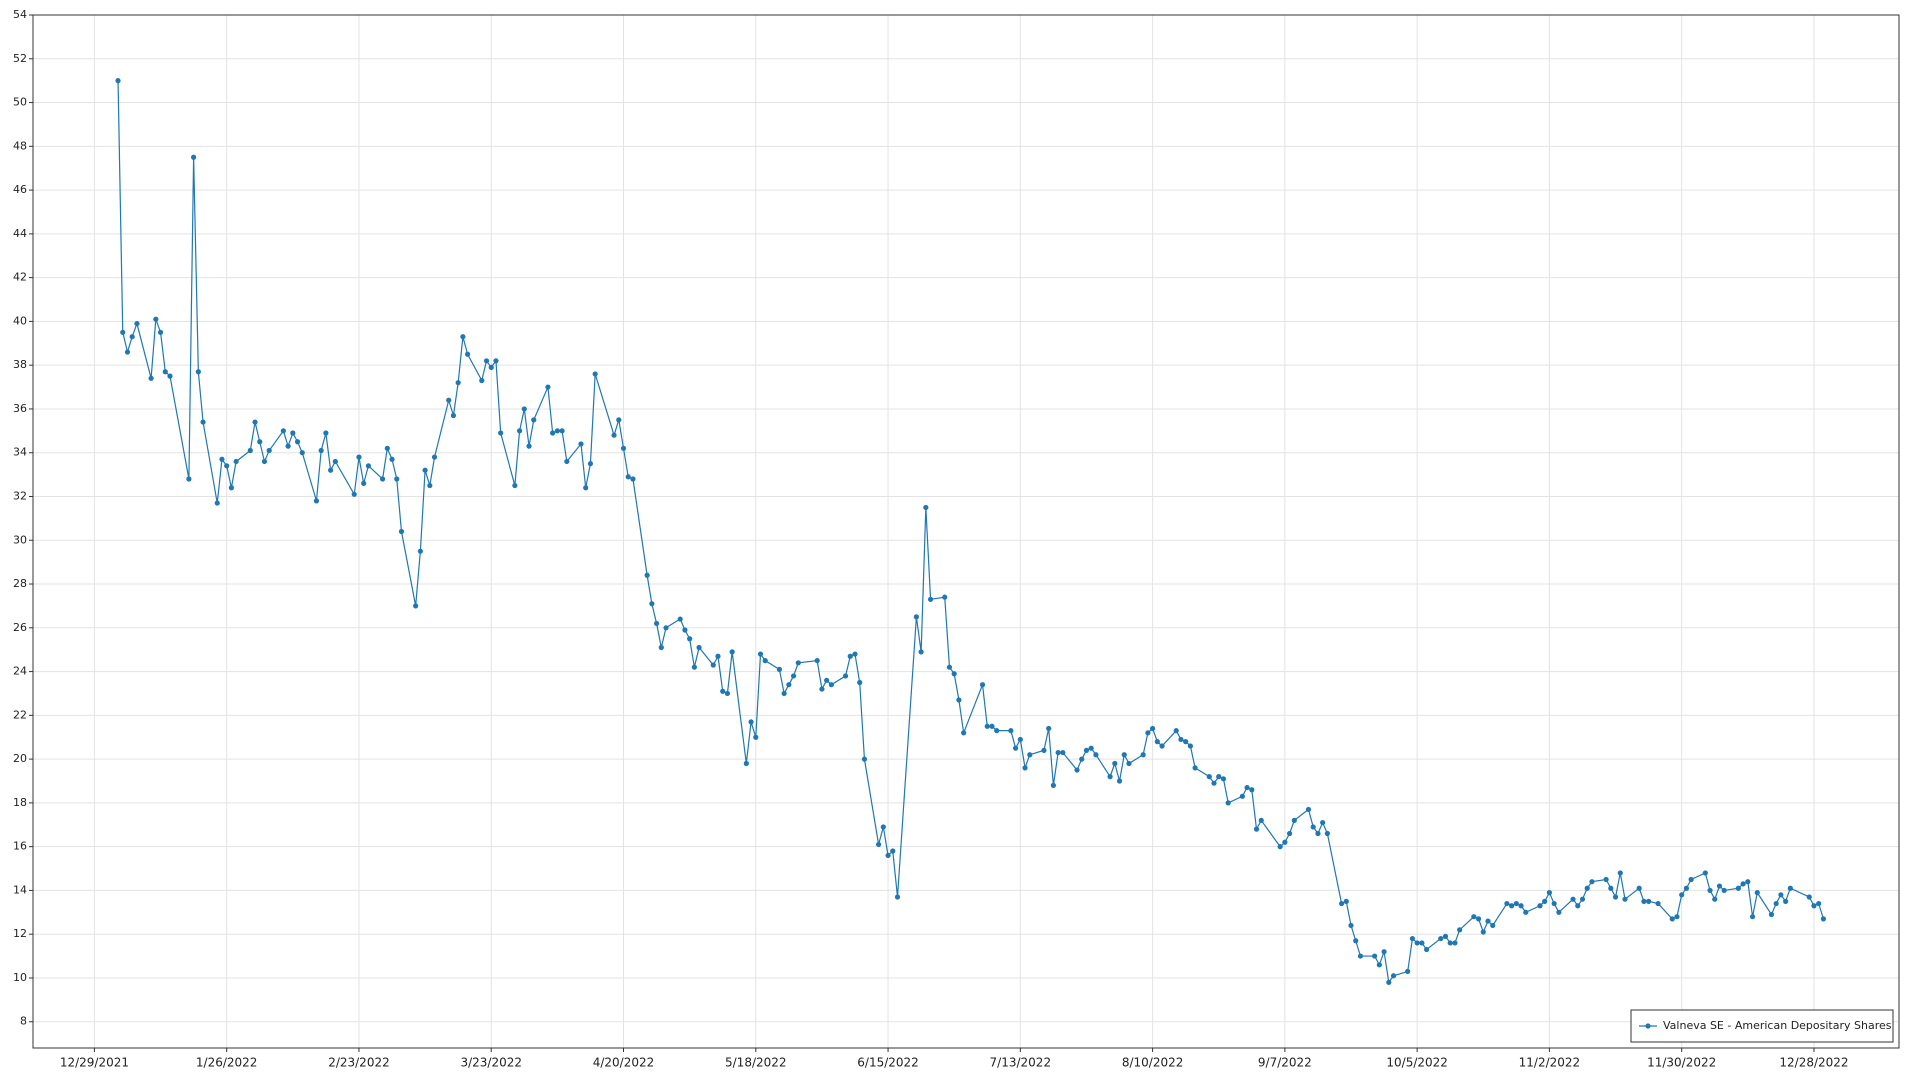 The height and width of the screenshot is (1080, 1920). Describe the element at coordinates (20, 277) in the screenshot. I see `y-tick-label: 42` at that location.